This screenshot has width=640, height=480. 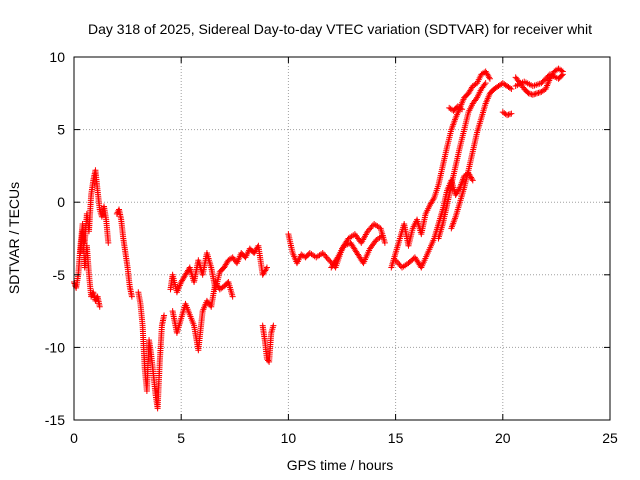 I want to click on x-tick-label: 20, so click(x=503, y=438).